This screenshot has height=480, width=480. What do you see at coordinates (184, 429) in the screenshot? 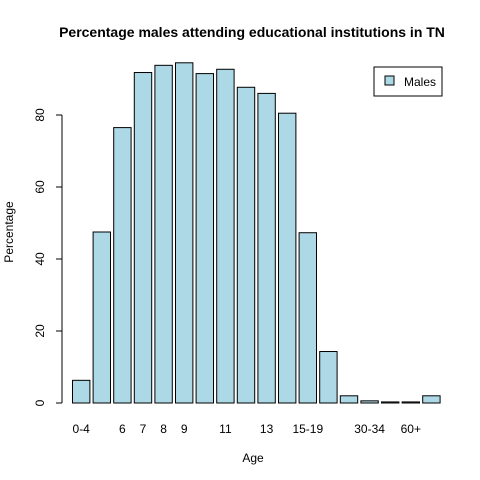
I see `x-tick-label: 9` at bounding box center [184, 429].